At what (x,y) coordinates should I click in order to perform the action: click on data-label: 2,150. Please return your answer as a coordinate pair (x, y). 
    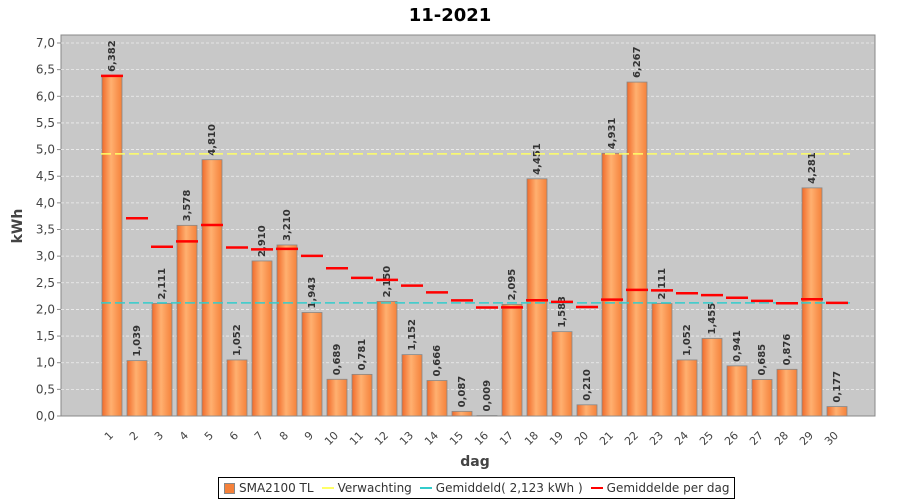
    Looking at the image, I should click on (387, 282).